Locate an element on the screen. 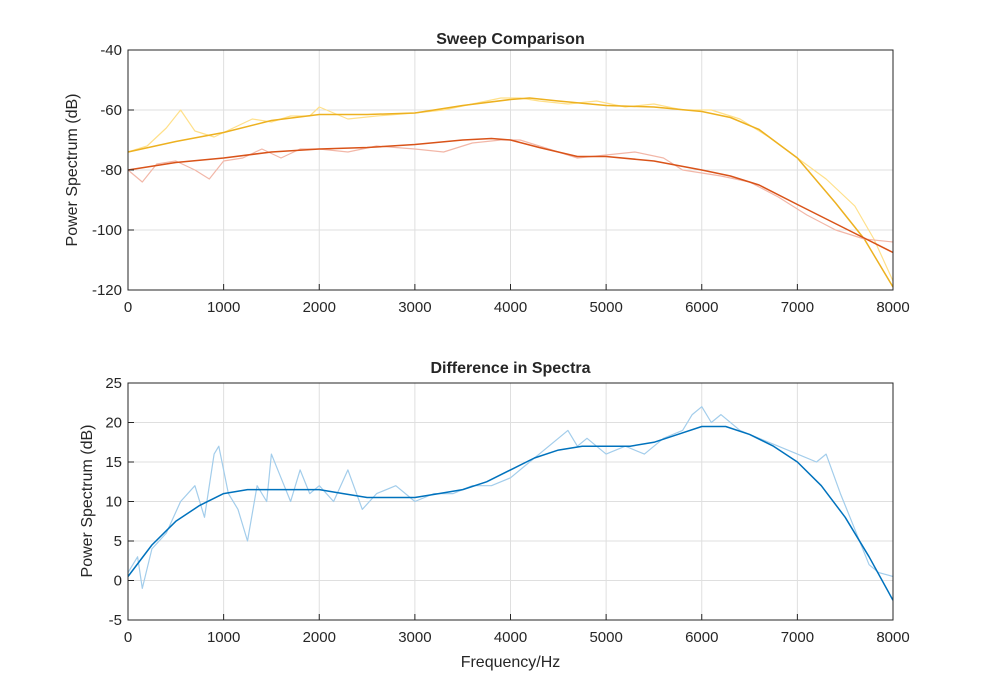 The image size is (987, 695). top-chart-title: Sweep Comparison is located at coordinates (510, 39).